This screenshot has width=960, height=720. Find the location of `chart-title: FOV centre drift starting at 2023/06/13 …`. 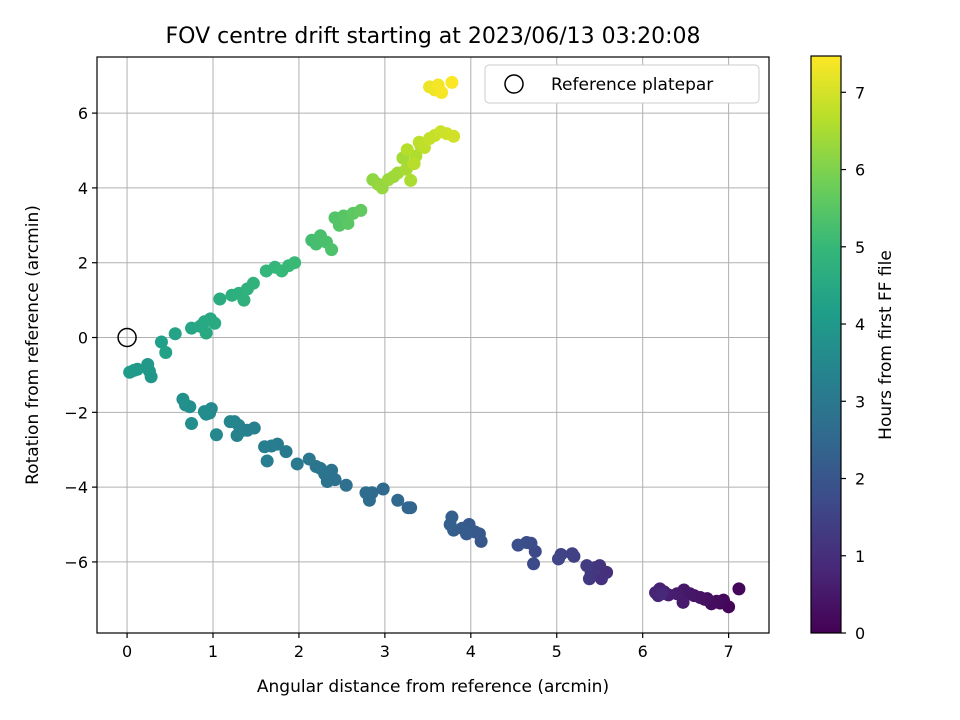

chart-title: FOV centre drift starting at 2023/06/13 … is located at coordinates (433, 36).